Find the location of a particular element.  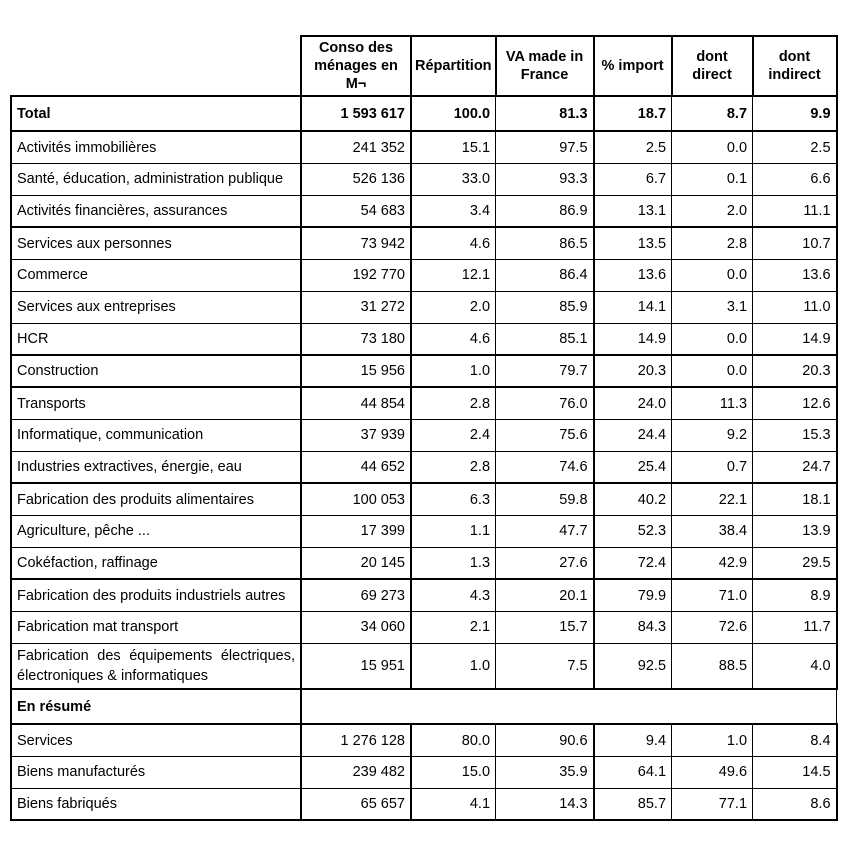

value-cell: 52.3 is located at coordinates (632, 531).